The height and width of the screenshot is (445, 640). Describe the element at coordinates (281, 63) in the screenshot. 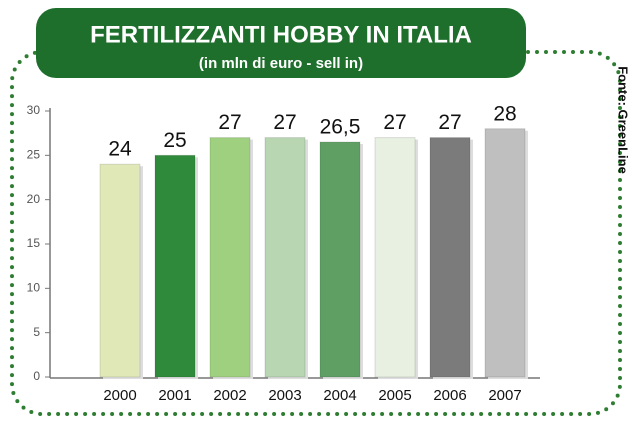

I see `chart-subtitle: (in mln di euro - sell in)` at that location.